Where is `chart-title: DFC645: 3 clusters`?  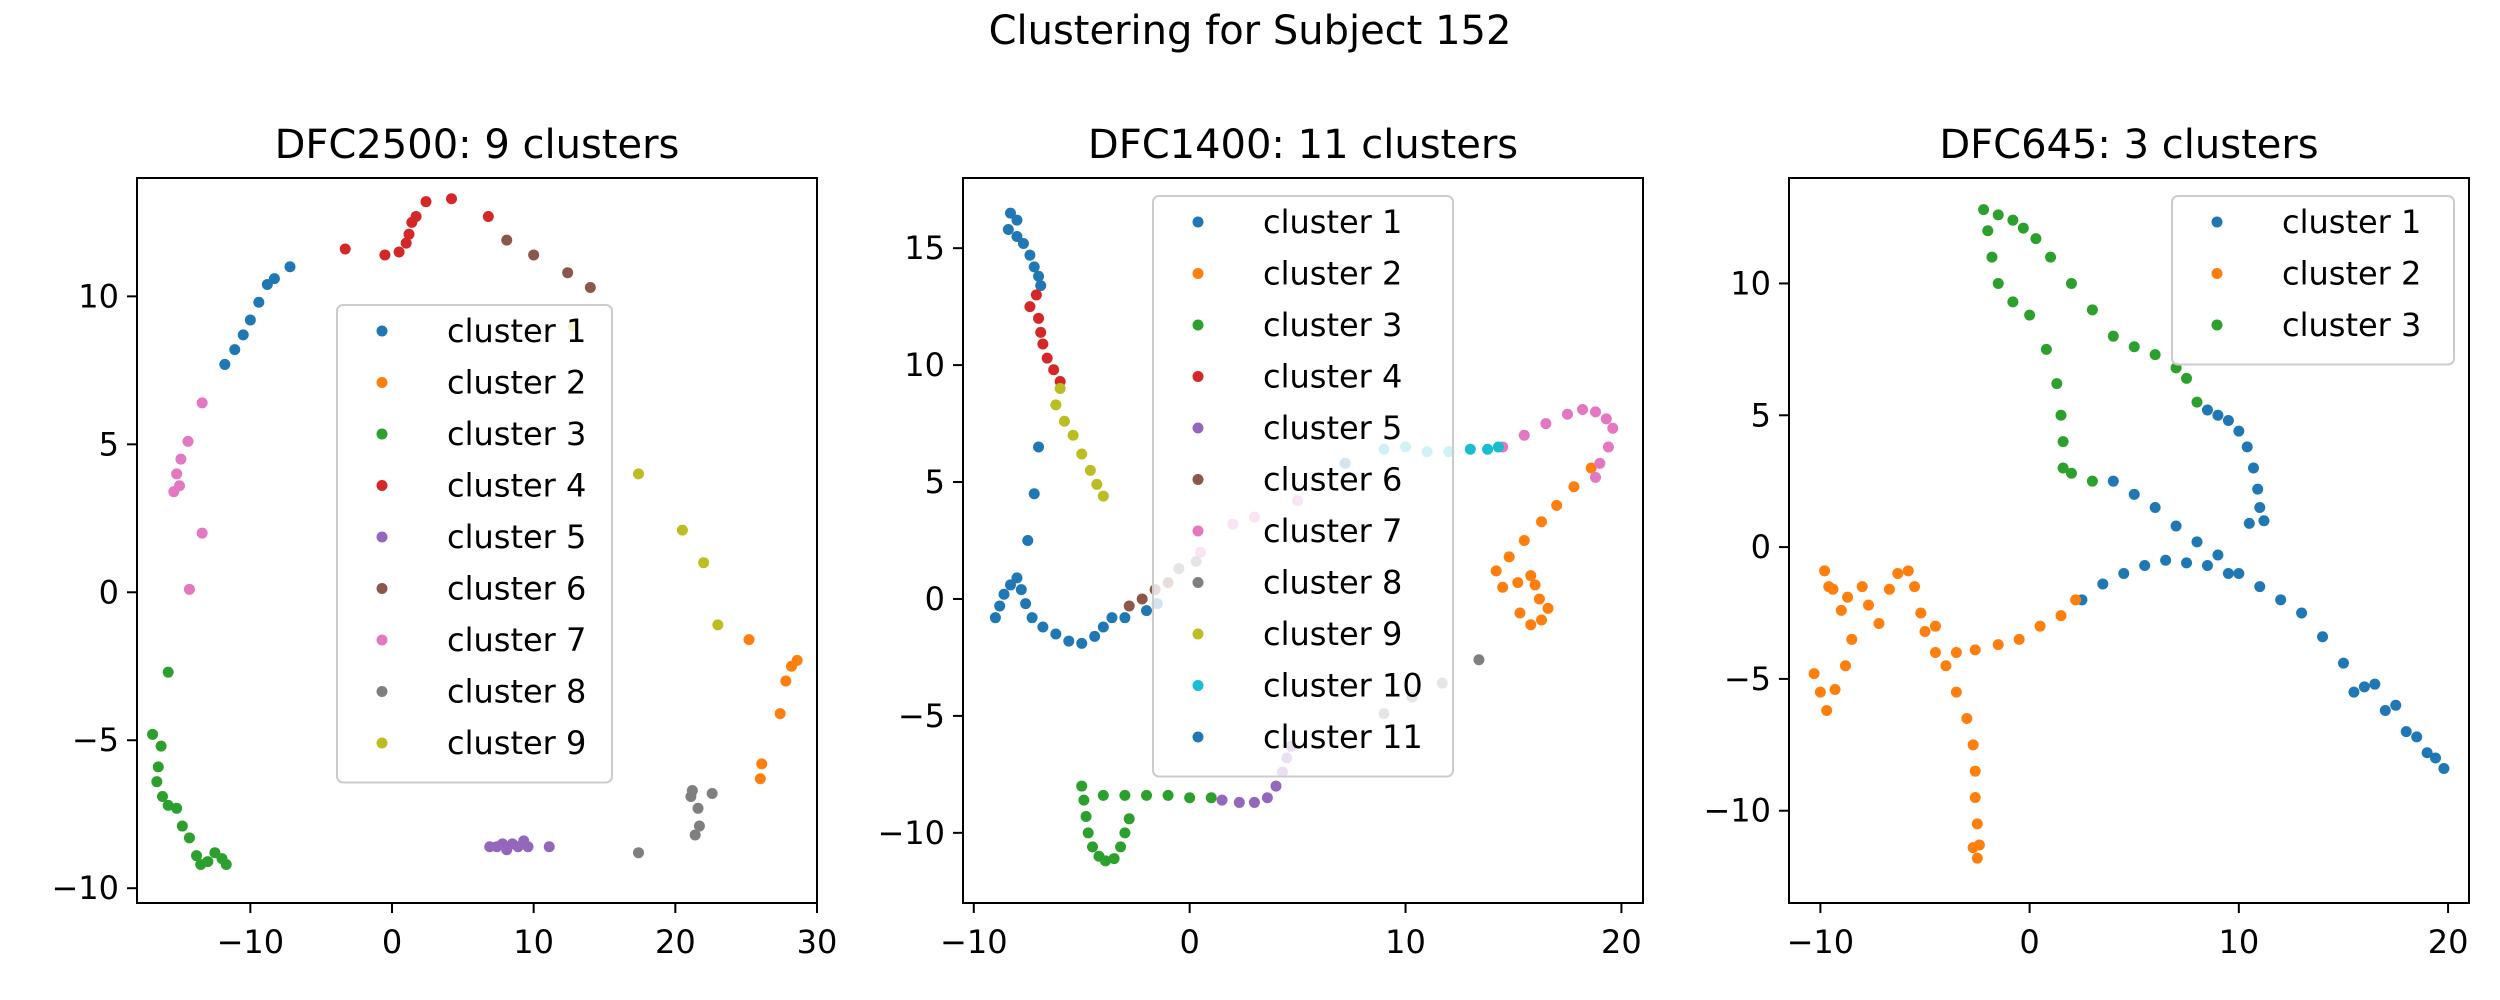 chart-title: DFC645: 3 clusters is located at coordinates (2128, 145).